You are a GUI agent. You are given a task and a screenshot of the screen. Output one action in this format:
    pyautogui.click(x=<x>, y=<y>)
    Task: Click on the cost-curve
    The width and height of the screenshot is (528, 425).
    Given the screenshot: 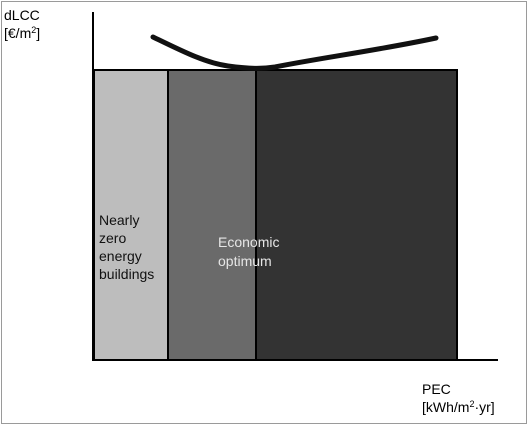 What is the action you would take?
    pyautogui.click(x=294, y=52)
    